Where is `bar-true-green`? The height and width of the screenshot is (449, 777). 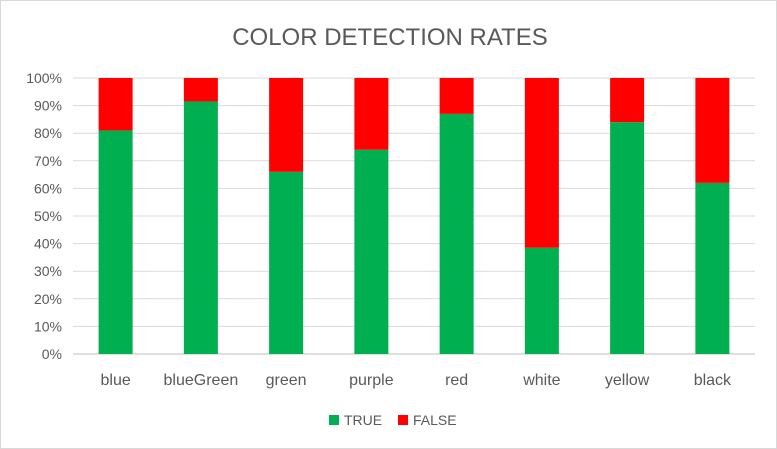
bar-true-green is located at coordinates (286, 262).